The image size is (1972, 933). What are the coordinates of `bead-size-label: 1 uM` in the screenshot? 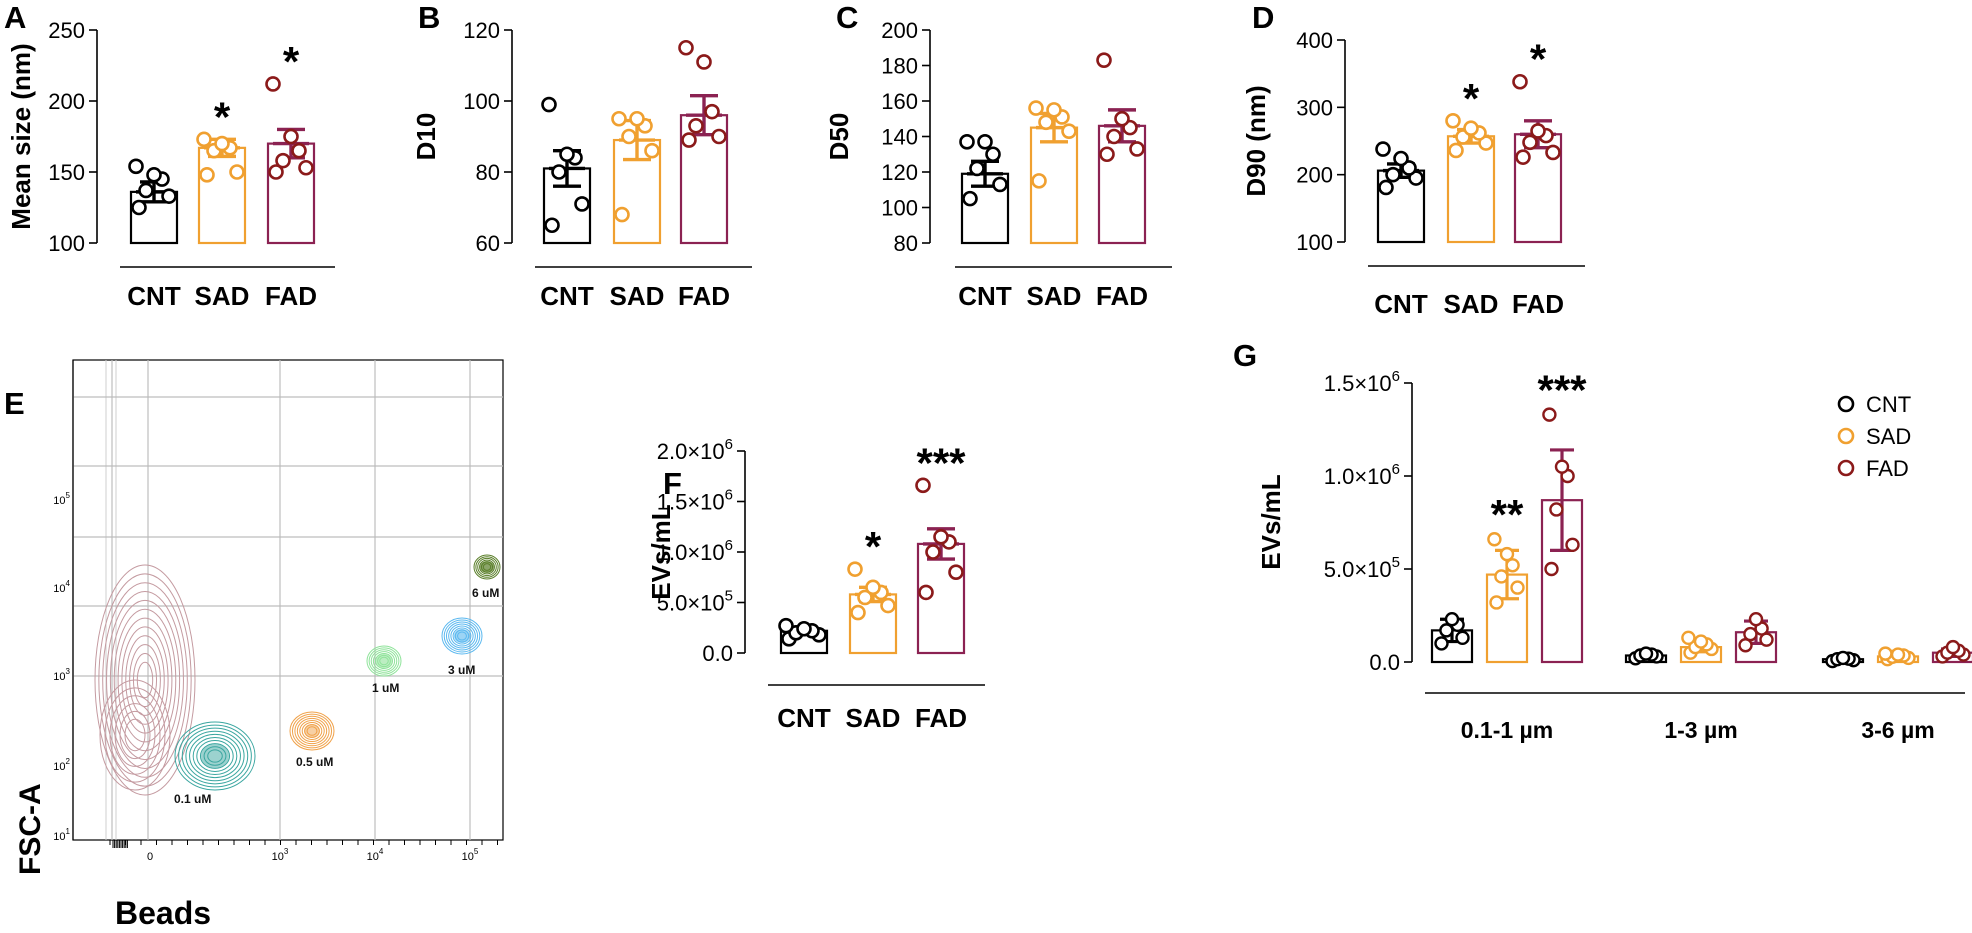 It's located at (385, 688).